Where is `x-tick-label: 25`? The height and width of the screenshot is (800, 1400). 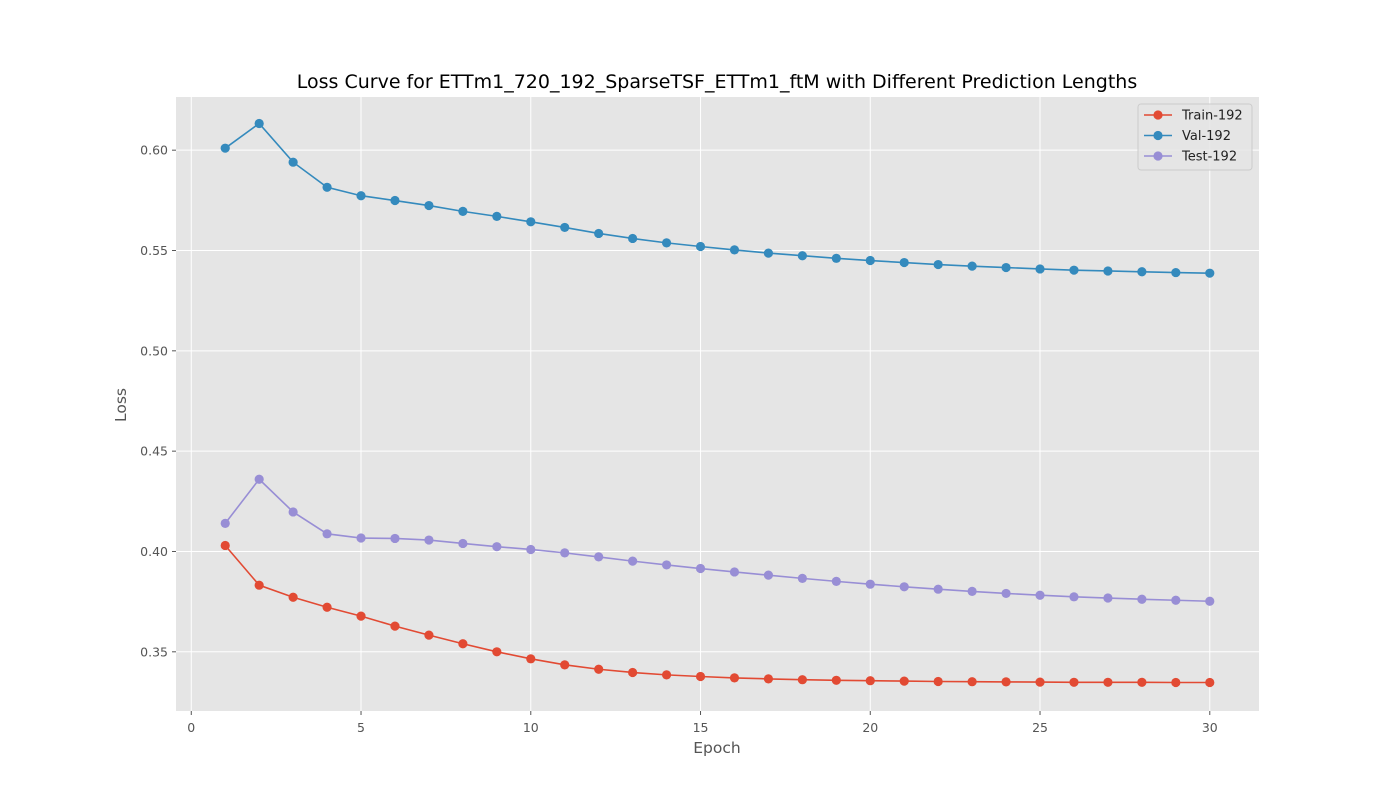
x-tick-label: 25 is located at coordinates (1040, 727).